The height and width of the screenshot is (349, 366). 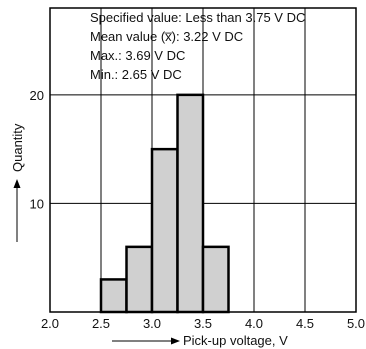 I want to click on x-axis-label-group: Pick-up voltage, V, so click(x=200, y=340).